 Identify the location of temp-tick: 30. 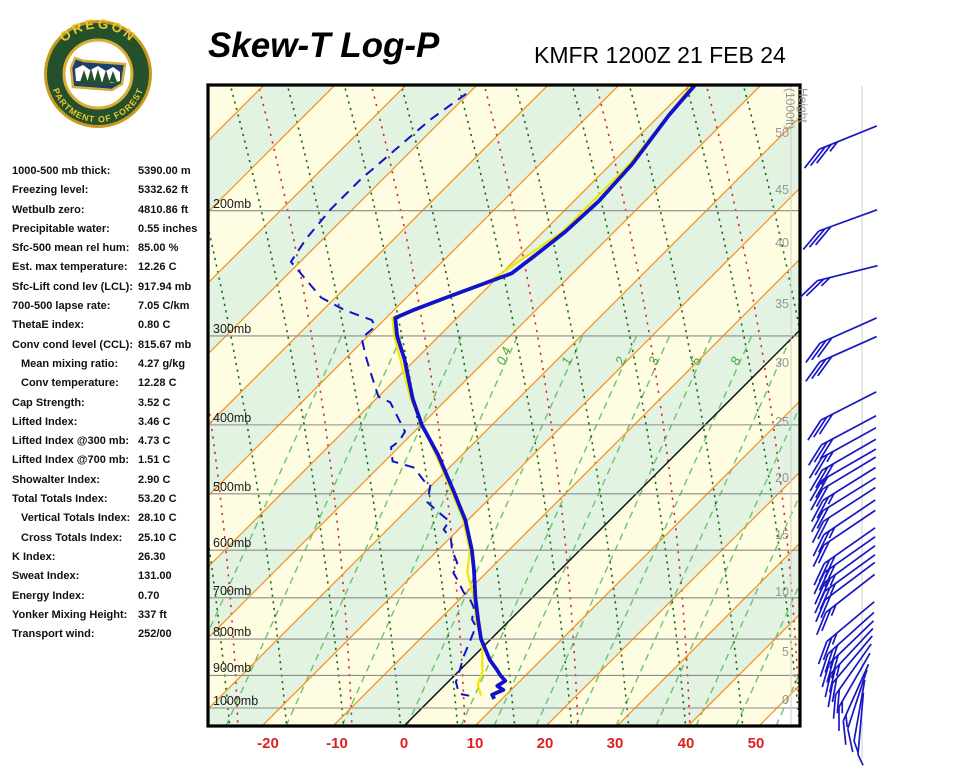
(615, 743).